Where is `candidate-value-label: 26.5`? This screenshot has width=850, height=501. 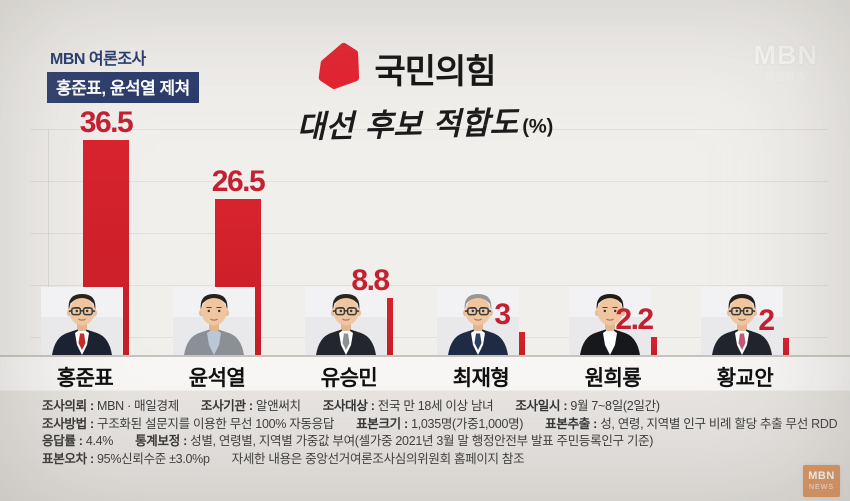
candidate-value-label: 26.5 is located at coordinates (238, 181).